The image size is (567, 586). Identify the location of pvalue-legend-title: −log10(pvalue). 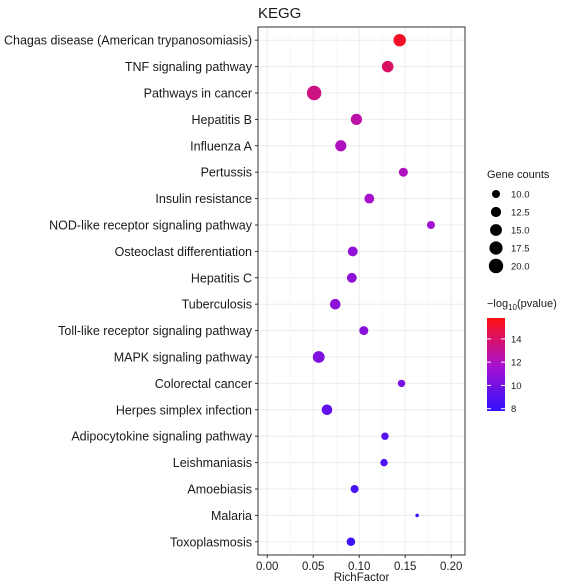
(522, 305).